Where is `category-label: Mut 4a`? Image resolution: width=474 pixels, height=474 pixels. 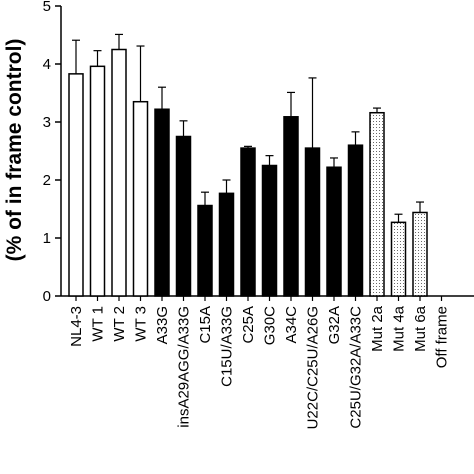
category-label: Mut 4a is located at coordinates (399, 328).